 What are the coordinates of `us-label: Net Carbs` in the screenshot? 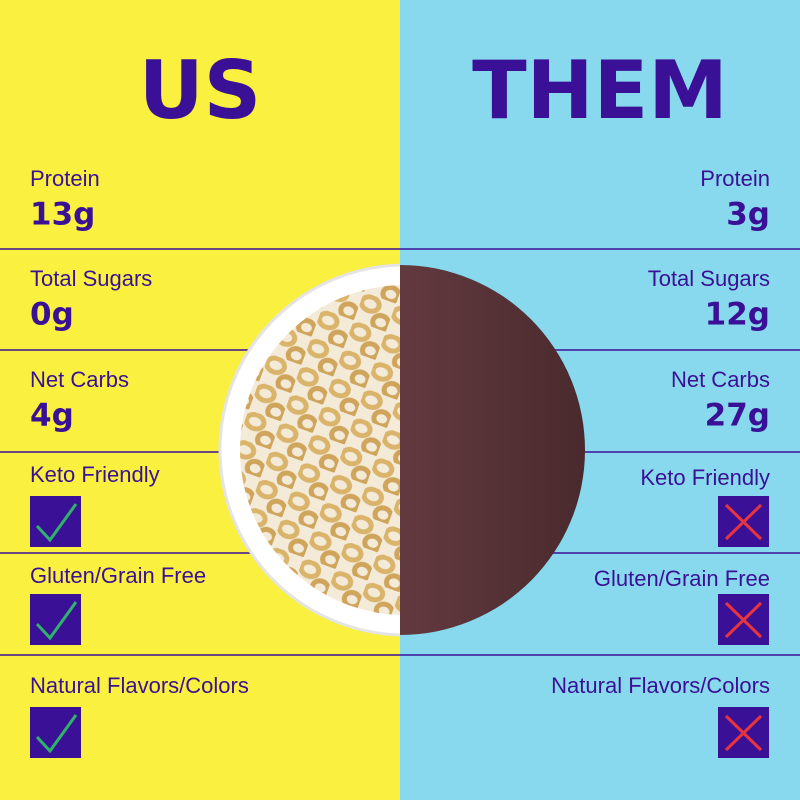 It's located at (79, 379).